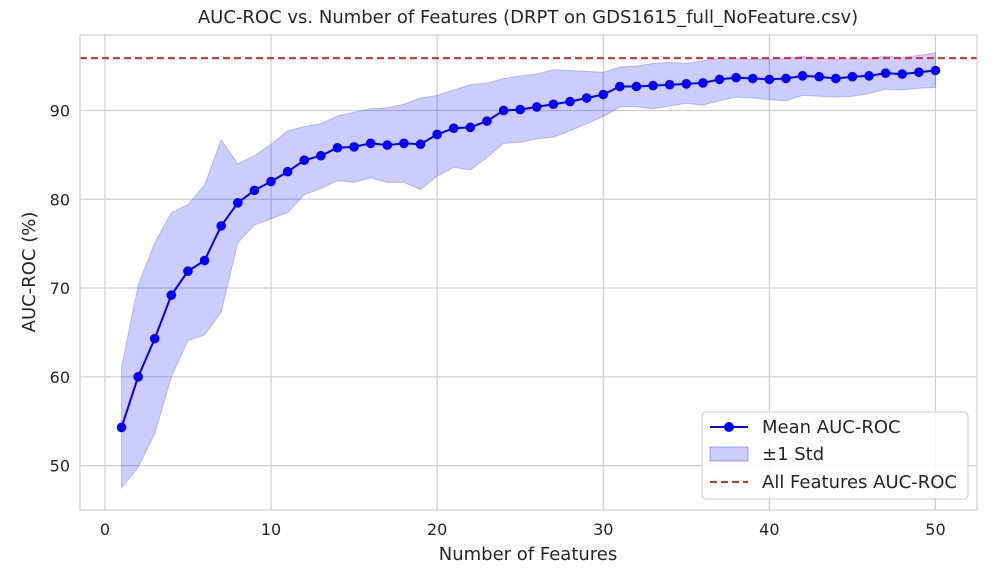  What do you see at coordinates (271, 529) in the screenshot?
I see `x-tick-label: 10` at bounding box center [271, 529].